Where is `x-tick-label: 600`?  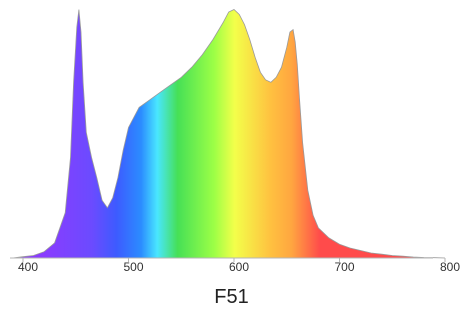
x-tick-label: 600 is located at coordinates (239, 267).